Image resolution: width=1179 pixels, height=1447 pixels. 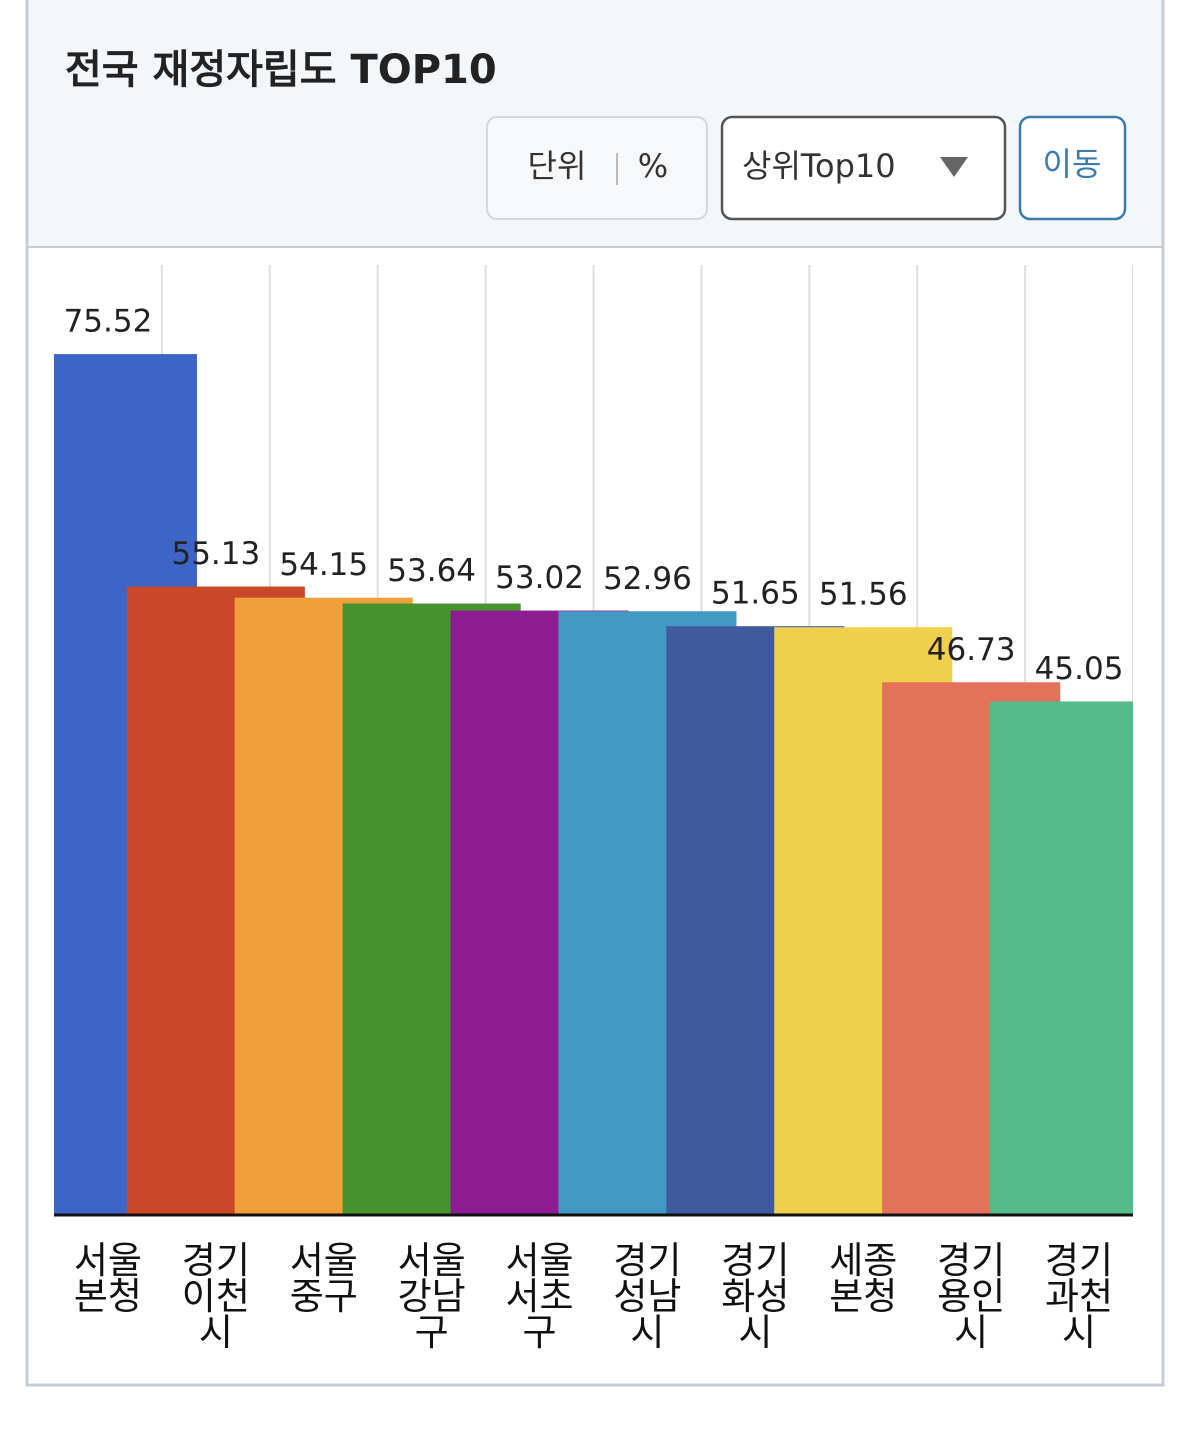 I want to click on value-label: 75.52, so click(x=108, y=322).